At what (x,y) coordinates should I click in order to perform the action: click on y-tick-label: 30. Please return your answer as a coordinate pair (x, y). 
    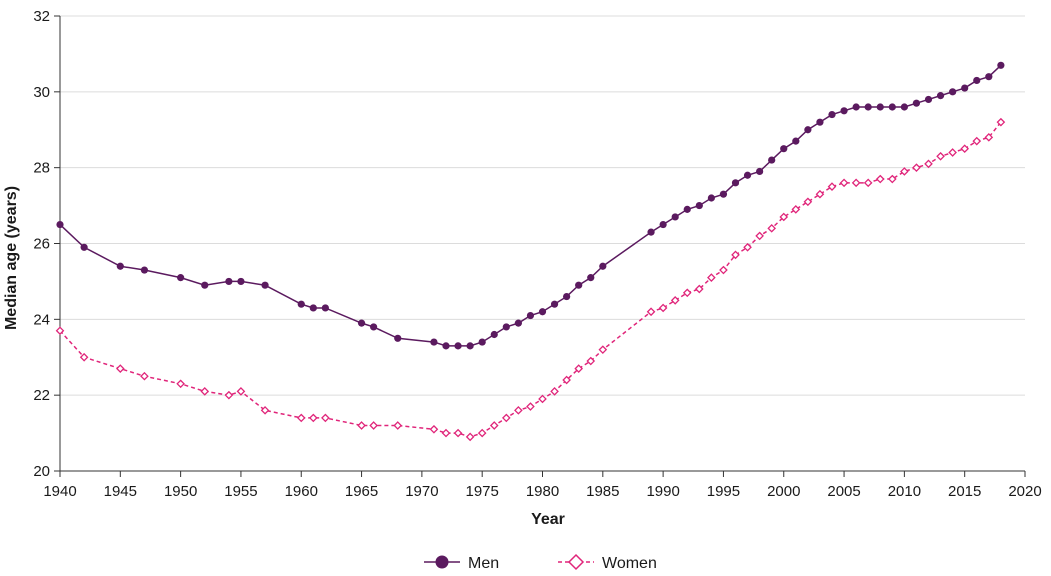
    Looking at the image, I should click on (41, 92).